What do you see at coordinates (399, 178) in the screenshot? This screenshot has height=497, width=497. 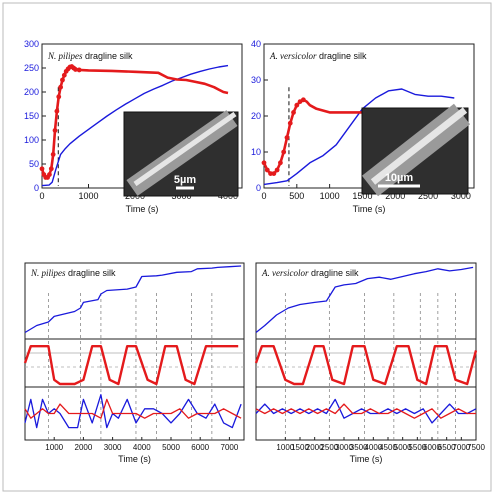 I see `scale-bar-label: 10µm` at bounding box center [399, 178].